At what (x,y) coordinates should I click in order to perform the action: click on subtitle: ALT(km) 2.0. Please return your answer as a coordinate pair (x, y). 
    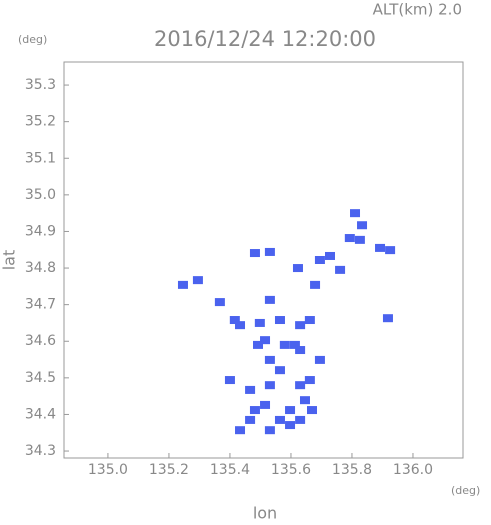
    Looking at the image, I should click on (417, 10).